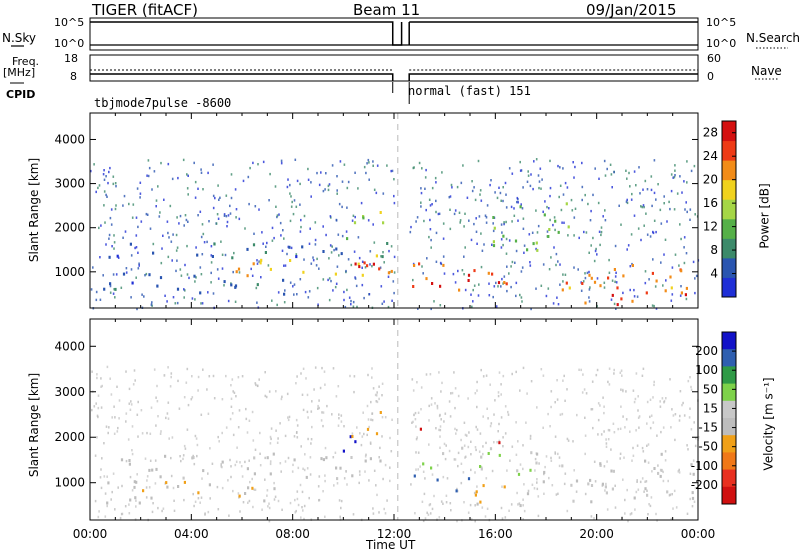 This screenshot has height=554, width=800. What do you see at coordinates (729, 150) in the screenshot?
I see `power-colorbar-segment` at bounding box center [729, 150].